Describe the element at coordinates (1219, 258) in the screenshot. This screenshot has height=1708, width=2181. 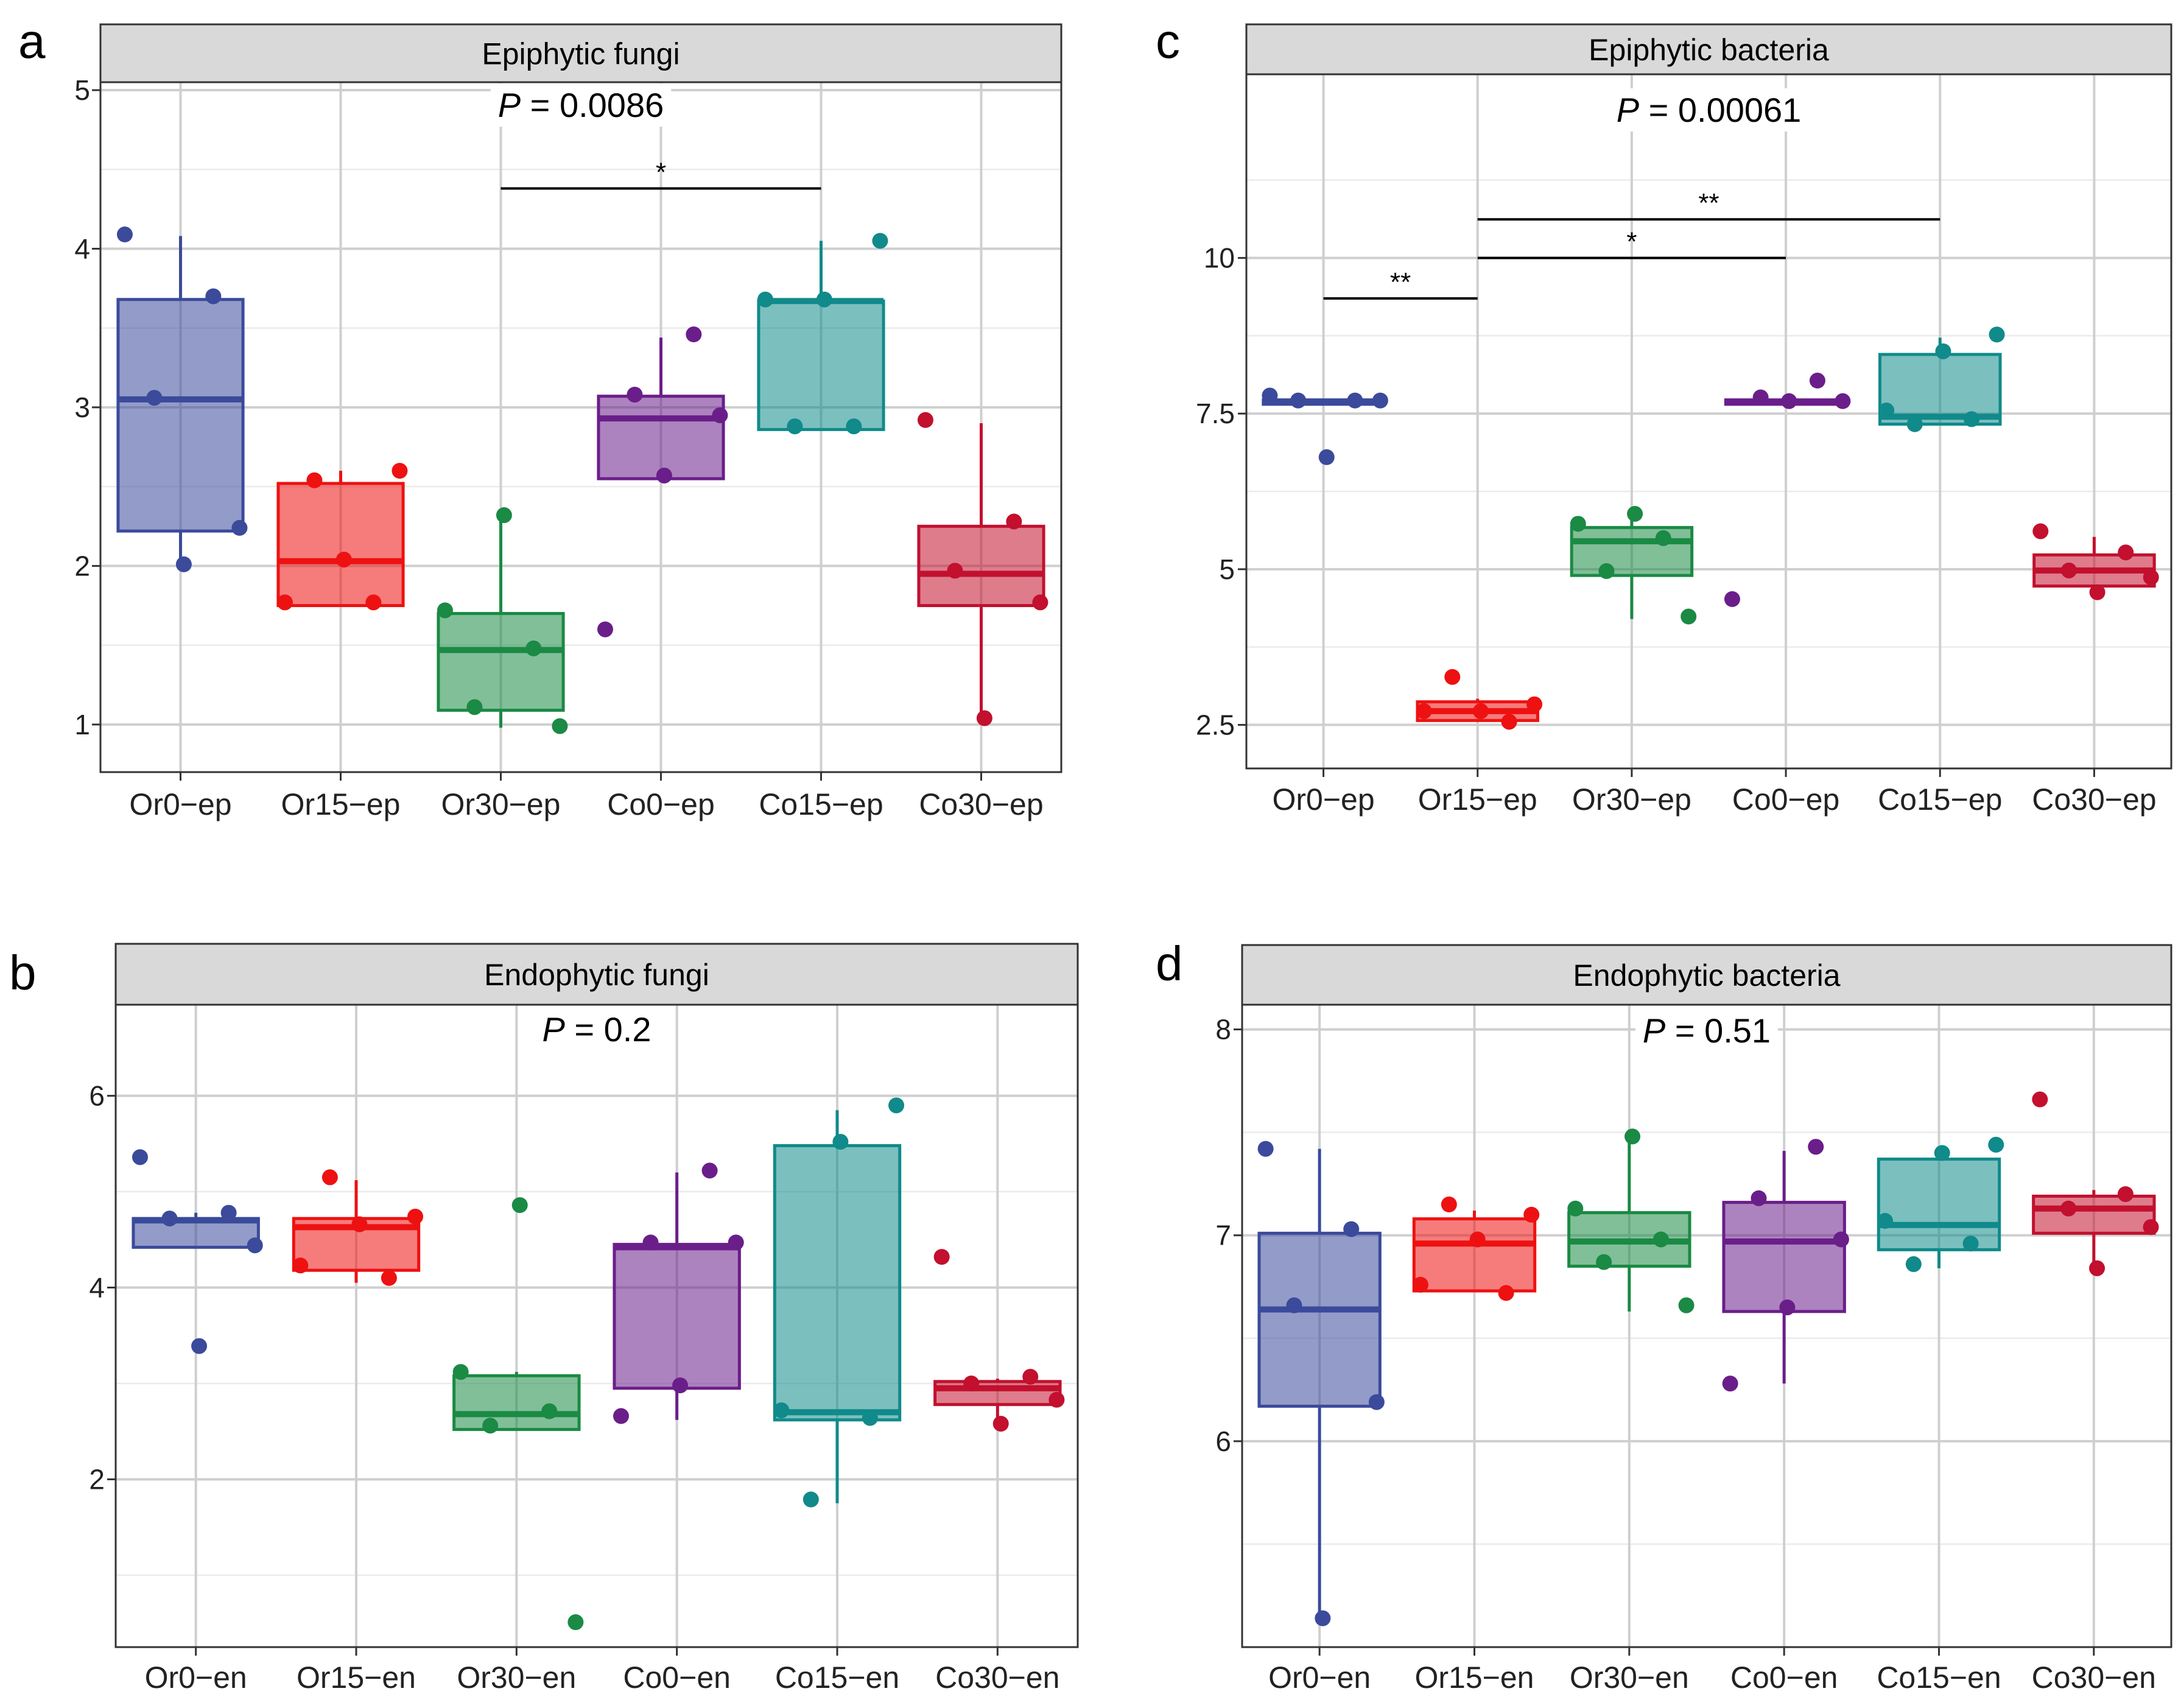
I see `y-tick-label: 10` at that location.